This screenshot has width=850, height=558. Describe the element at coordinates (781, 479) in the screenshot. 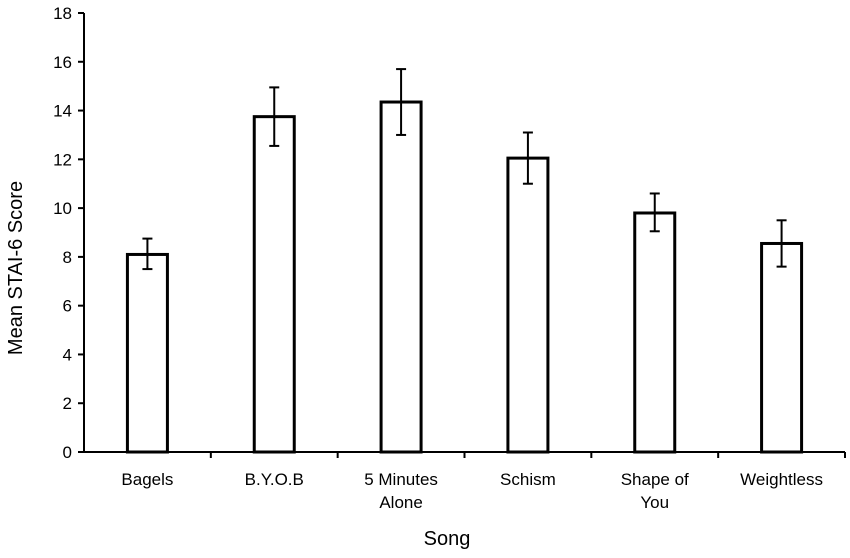

I see `x-category-label: Weightless` at that location.